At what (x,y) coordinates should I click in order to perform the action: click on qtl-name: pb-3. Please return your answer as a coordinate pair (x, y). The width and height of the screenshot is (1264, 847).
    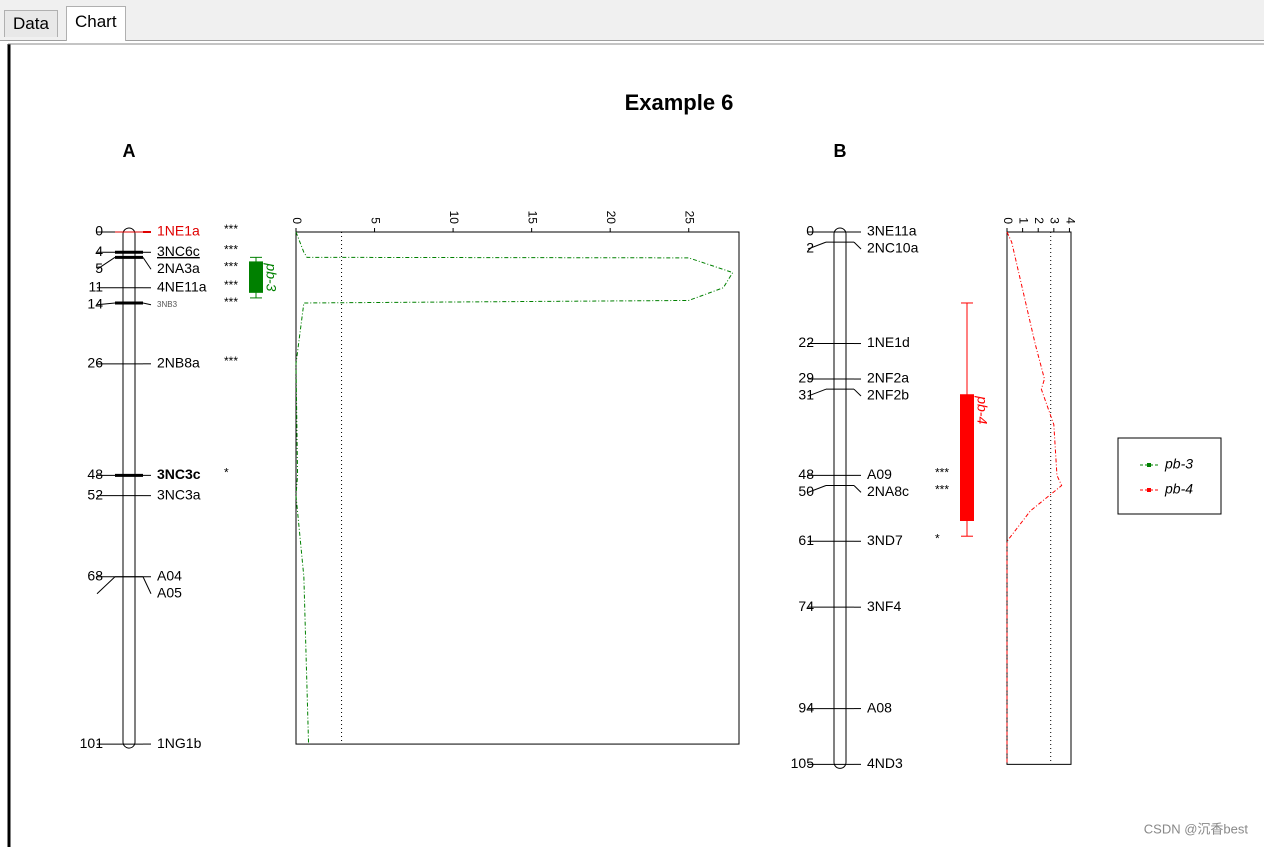
    Looking at the image, I should click on (271, 276).